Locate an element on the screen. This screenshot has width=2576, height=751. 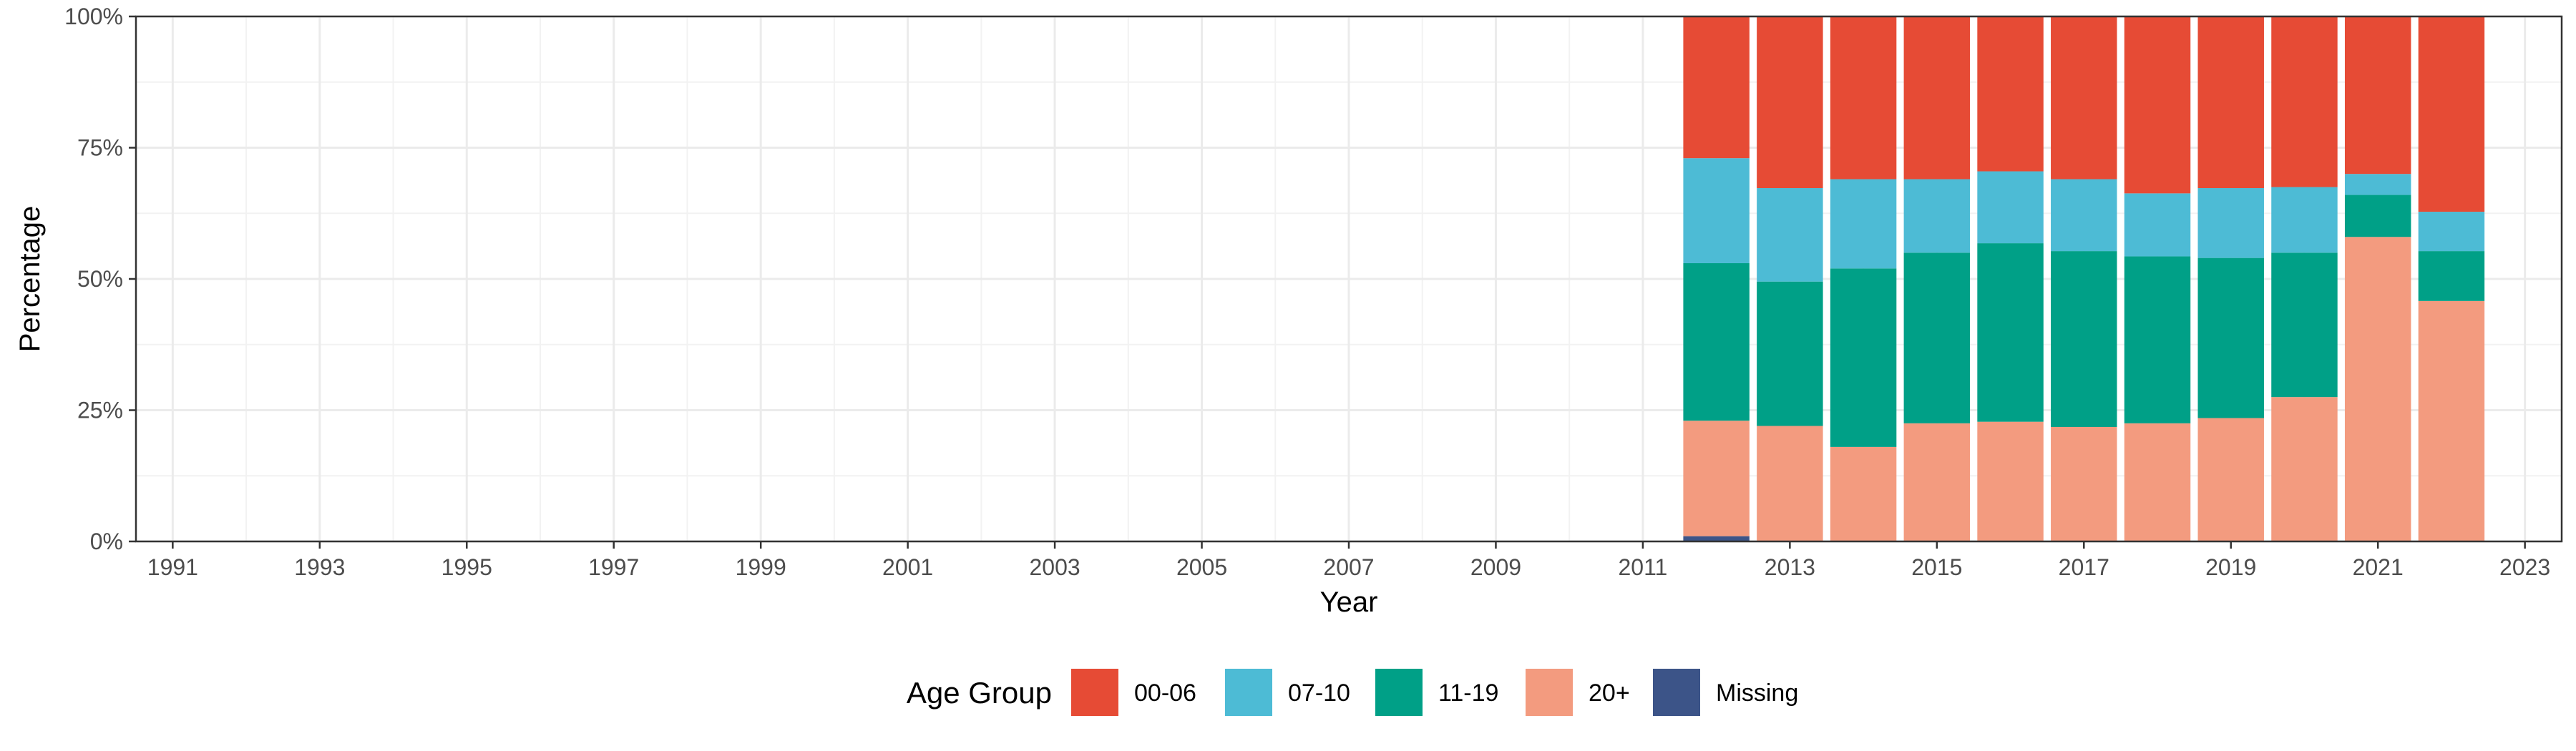
x-tick-label: 1999 is located at coordinates (761, 567).